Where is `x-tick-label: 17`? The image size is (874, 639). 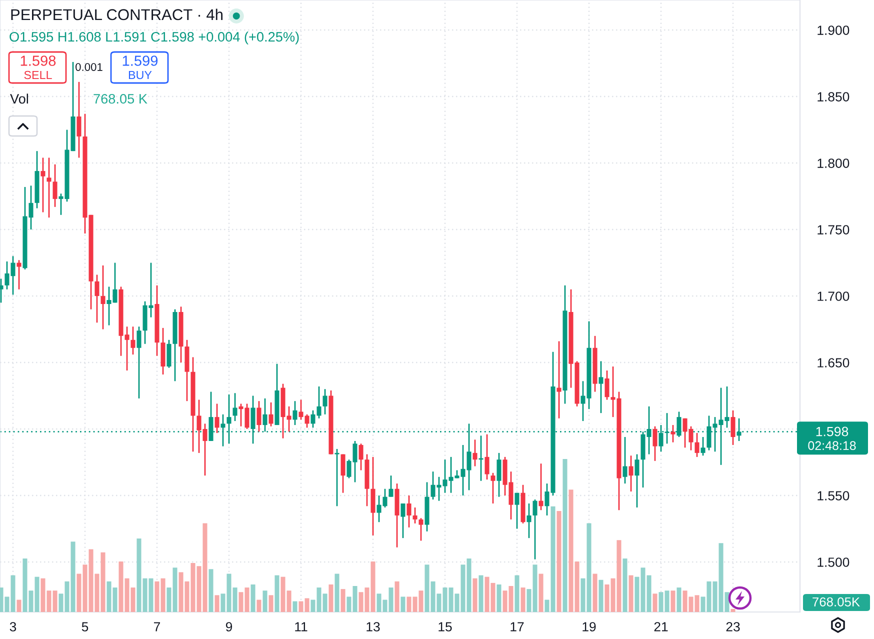 x-tick-label: 17 is located at coordinates (517, 627).